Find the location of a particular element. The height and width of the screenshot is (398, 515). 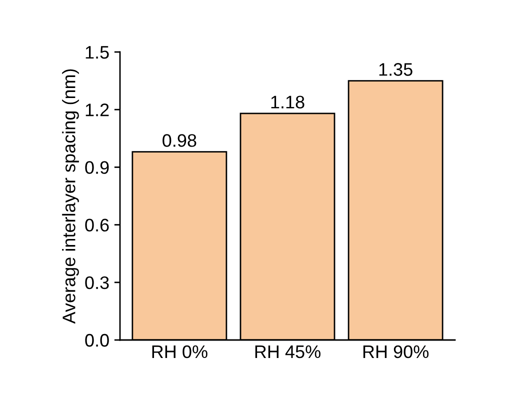

x-tick-label: RH 90% is located at coordinates (396, 351).